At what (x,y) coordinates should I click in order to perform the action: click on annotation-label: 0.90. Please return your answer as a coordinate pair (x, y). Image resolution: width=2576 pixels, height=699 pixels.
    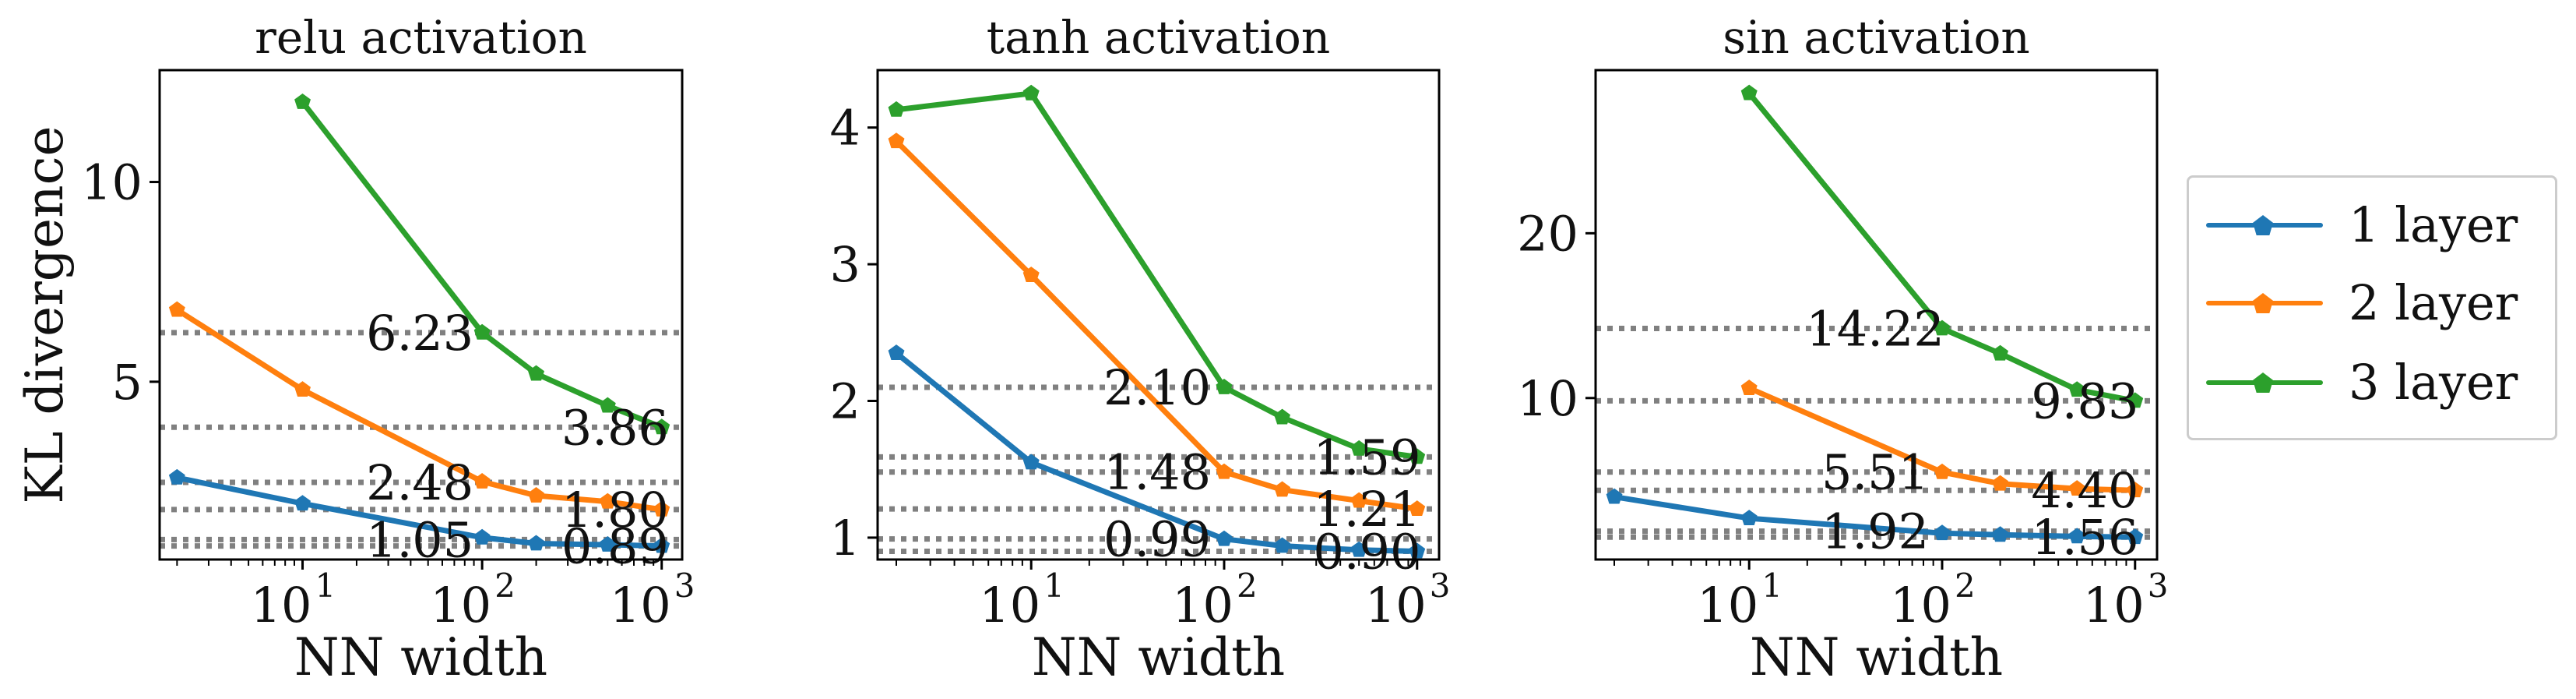
    Looking at the image, I should click on (1366, 551).